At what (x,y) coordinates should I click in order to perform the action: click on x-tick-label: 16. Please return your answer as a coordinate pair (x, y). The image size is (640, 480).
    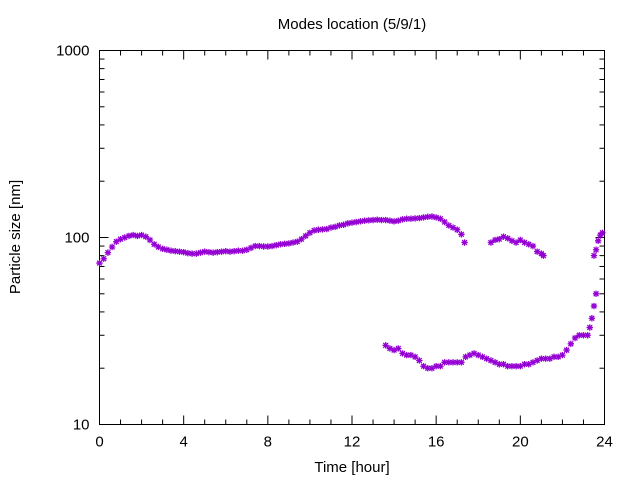
    Looking at the image, I should click on (436, 442).